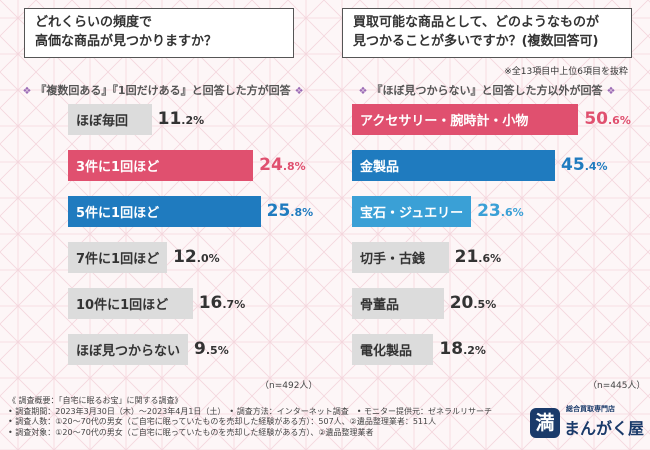  I want to click on value-decimal: .7%, so click(234, 304).